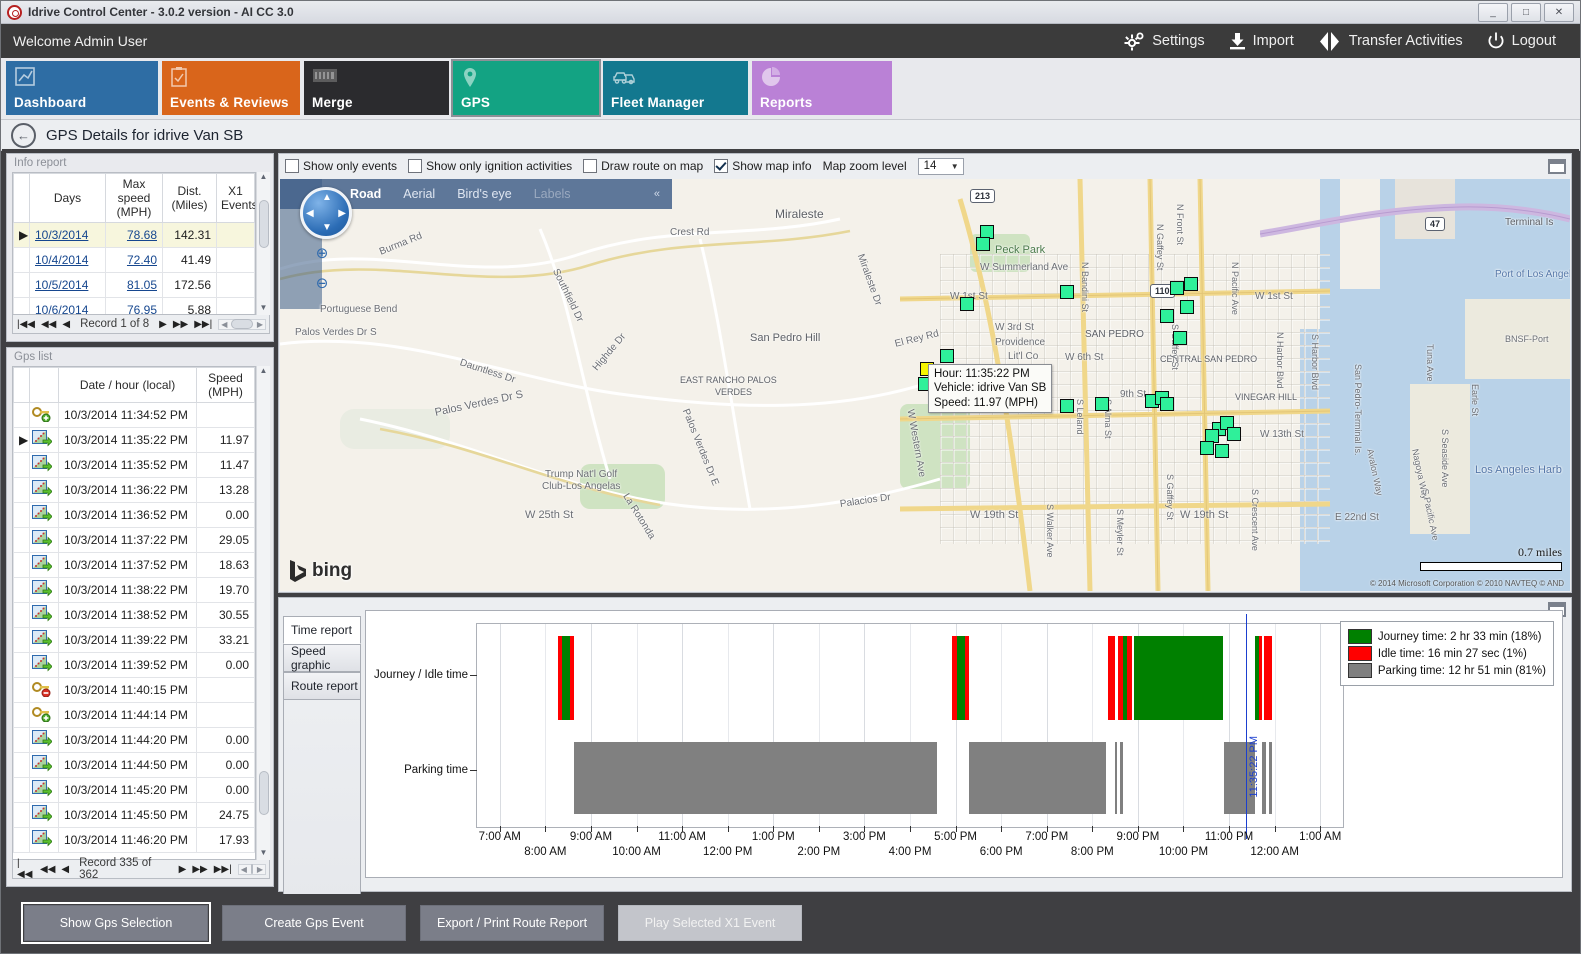 The image size is (1581, 954). I want to click on cell-day: 10/3/2014, so click(67, 235).